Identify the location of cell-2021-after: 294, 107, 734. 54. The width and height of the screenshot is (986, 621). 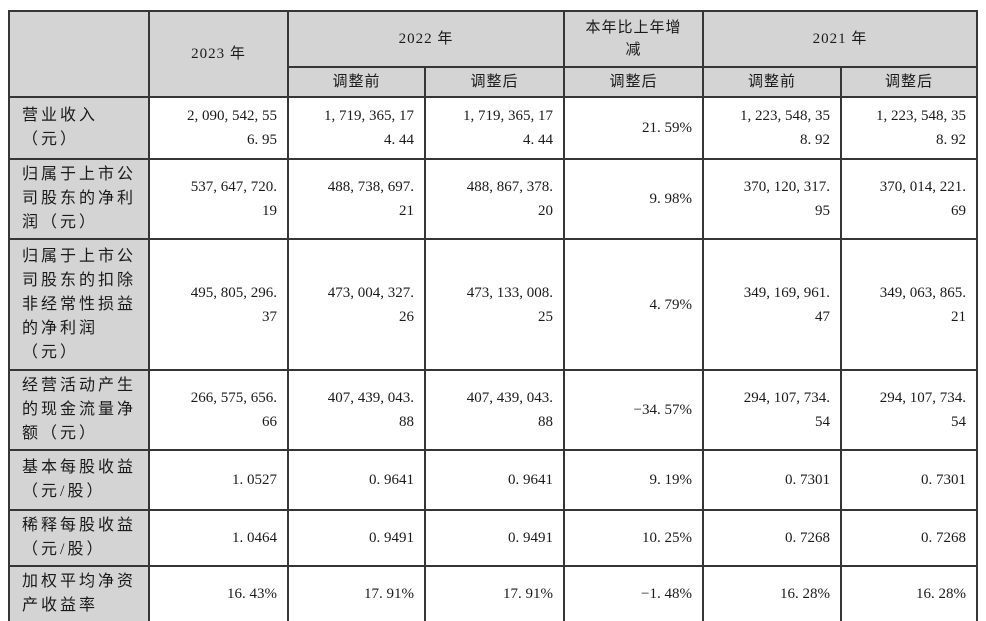
(909, 410).